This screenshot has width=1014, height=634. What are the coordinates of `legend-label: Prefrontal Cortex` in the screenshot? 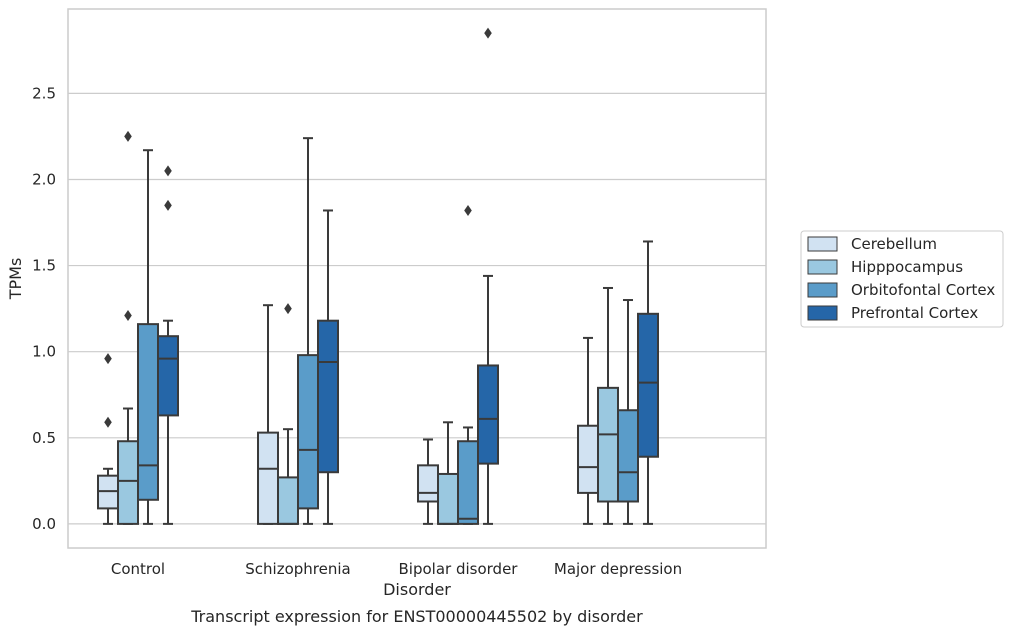 It's located at (914, 313).